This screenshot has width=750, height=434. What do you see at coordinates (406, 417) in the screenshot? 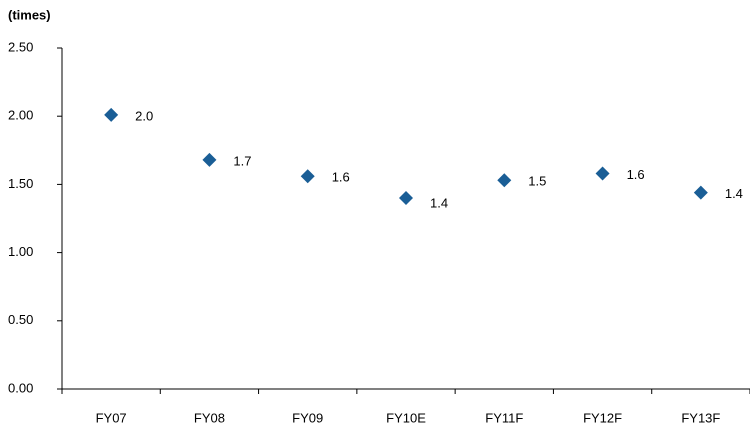
I see `x-tick-label: FY10E` at bounding box center [406, 417].